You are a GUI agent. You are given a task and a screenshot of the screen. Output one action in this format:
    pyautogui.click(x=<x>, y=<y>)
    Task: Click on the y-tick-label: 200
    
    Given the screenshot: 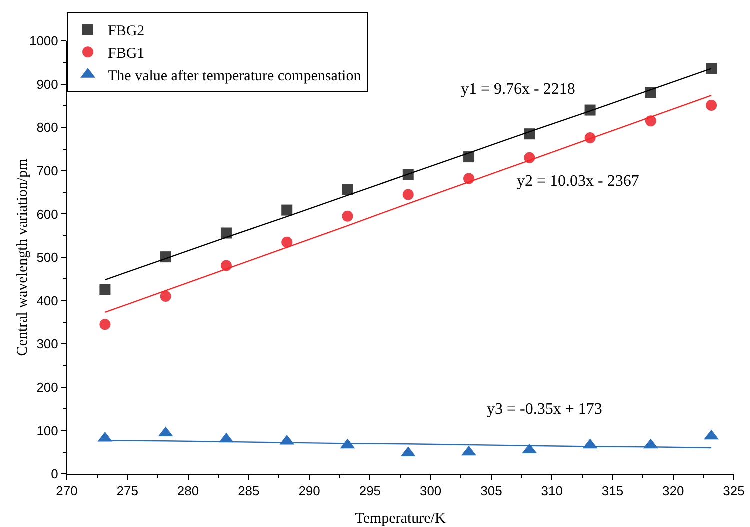 What is the action you would take?
    pyautogui.click(x=47, y=387)
    